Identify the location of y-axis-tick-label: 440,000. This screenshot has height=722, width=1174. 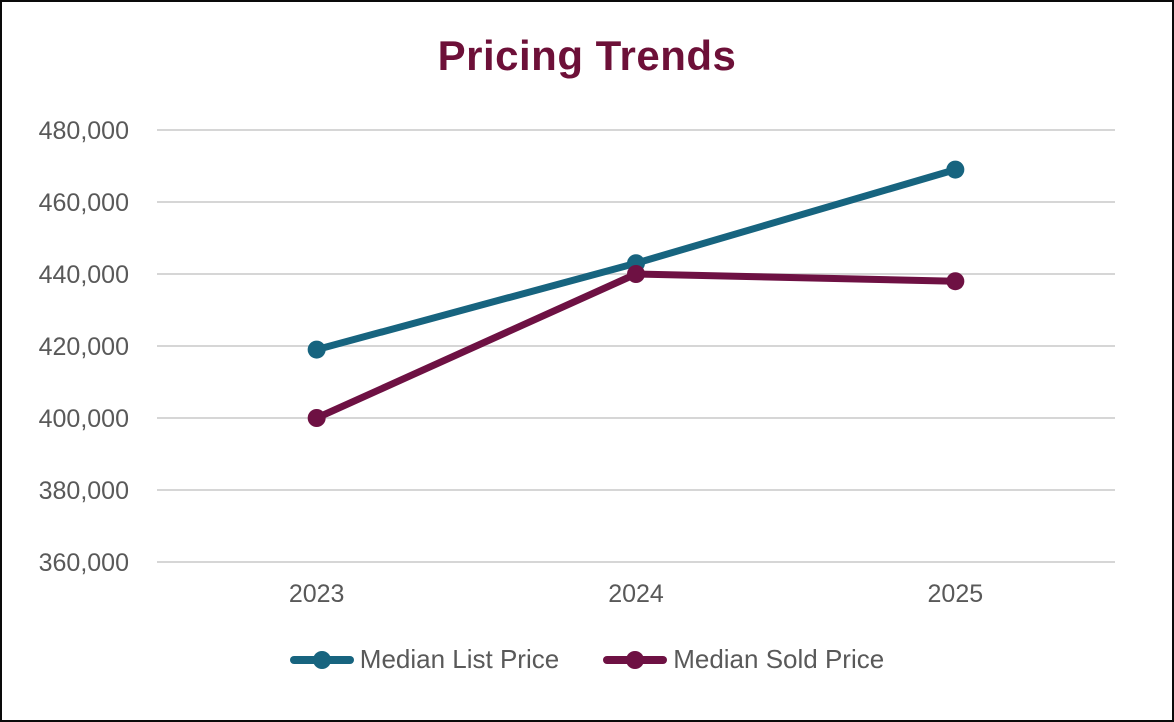
(84, 275).